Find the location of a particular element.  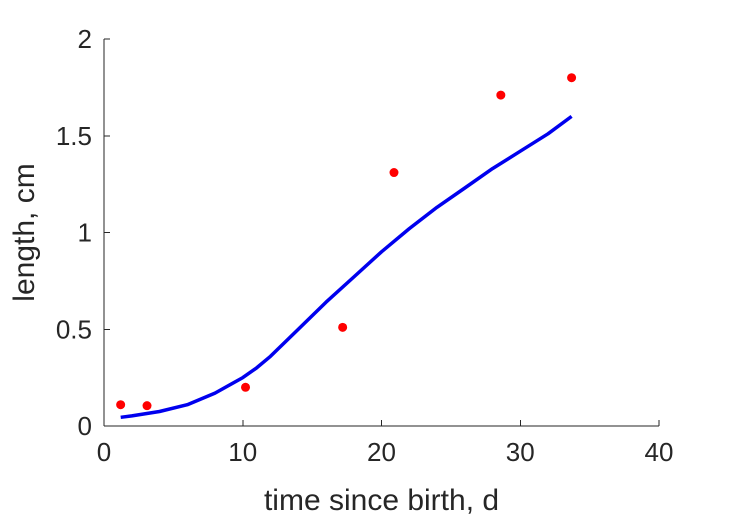

x-tick-label: 20 is located at coordinates (381, 452).